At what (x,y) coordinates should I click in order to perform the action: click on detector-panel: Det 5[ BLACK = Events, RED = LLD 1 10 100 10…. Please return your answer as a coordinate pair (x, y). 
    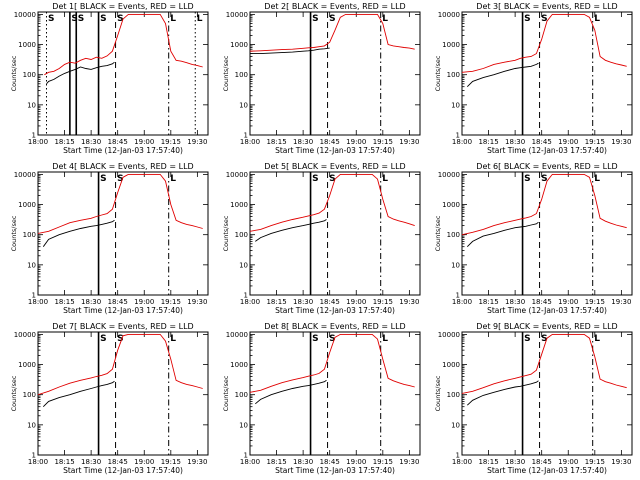
    Looking at the image, I should click on (321, 238).